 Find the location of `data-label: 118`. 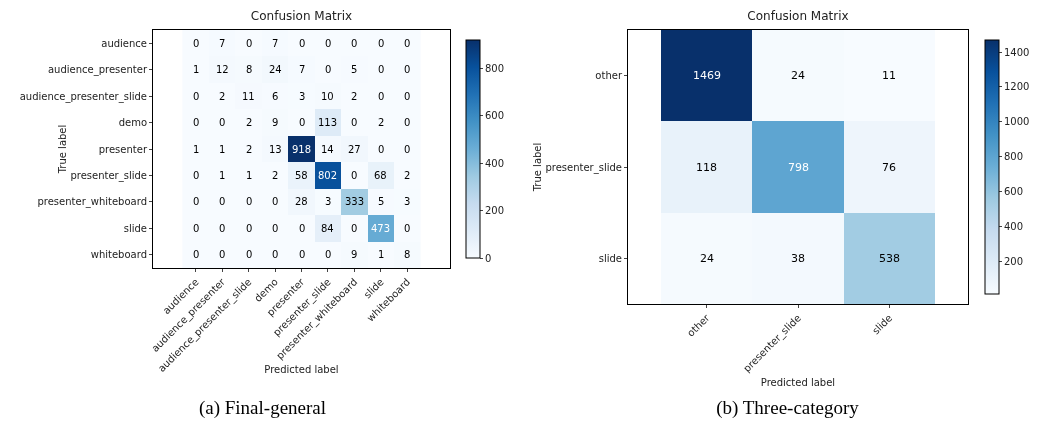

data-label: 118 is located at coordinates (706, 167).